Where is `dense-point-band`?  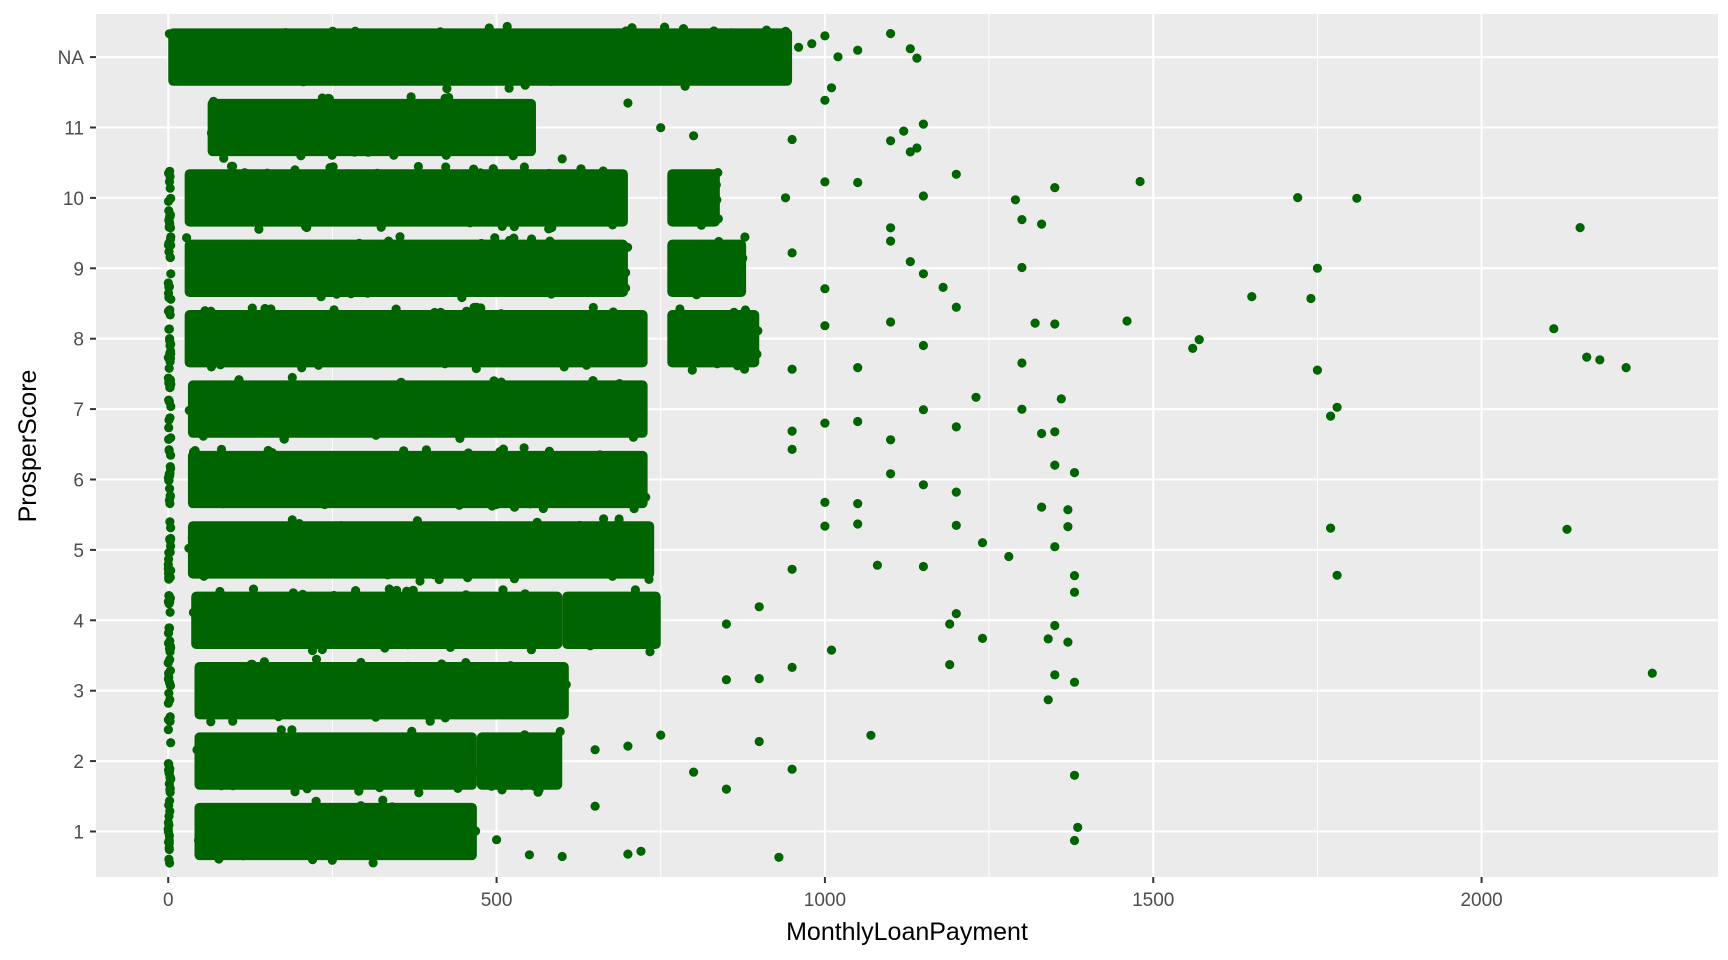
dense-point-band is located at coordinates (417, 409).